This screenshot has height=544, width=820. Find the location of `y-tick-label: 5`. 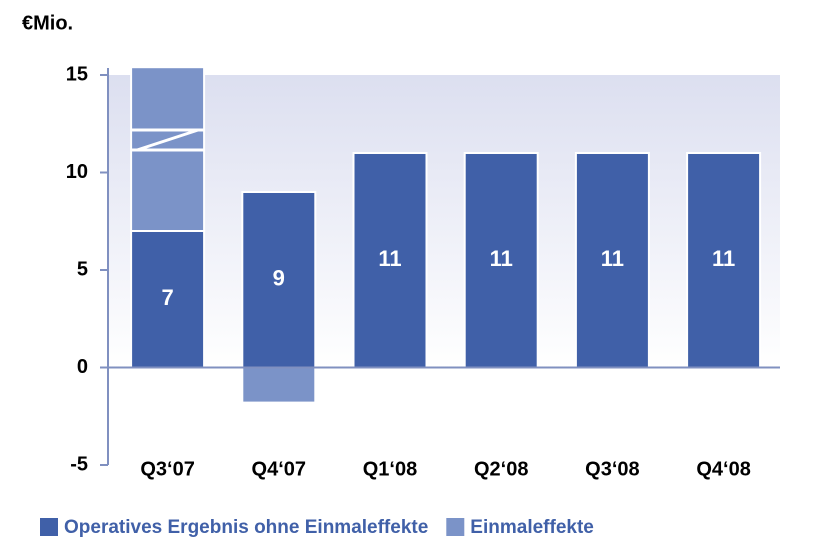

y-tick-label: 5 is located at coordinates (82, 269).